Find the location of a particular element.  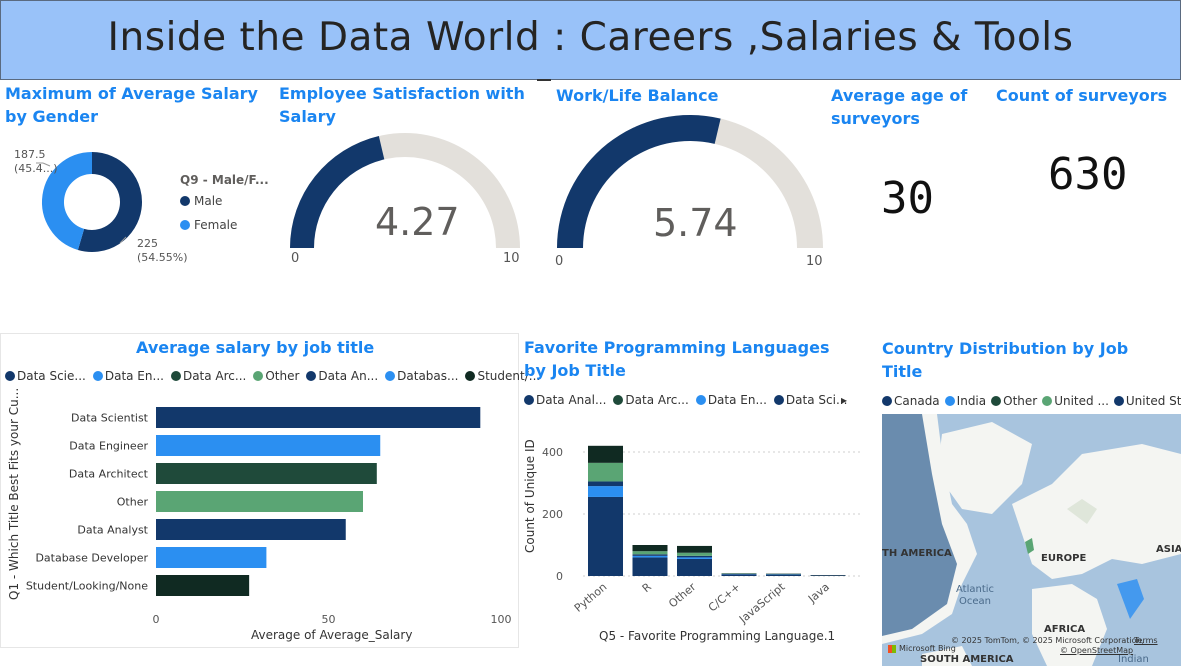

donut-legend-male: Male is located at coordinates (201, 201).